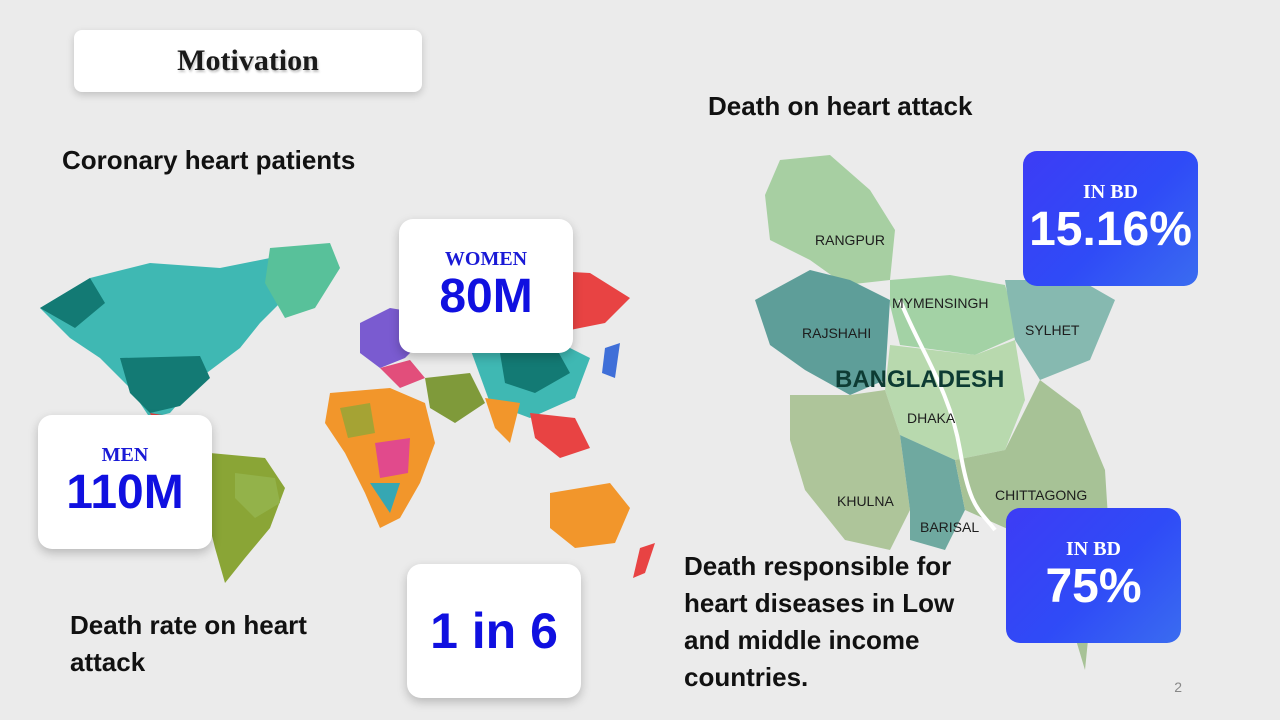  What do you see at coordinates (940, 303) in the screenshot?
I see `region-mymensingh: MYMENSINGH` at bounding box center [940, 303].